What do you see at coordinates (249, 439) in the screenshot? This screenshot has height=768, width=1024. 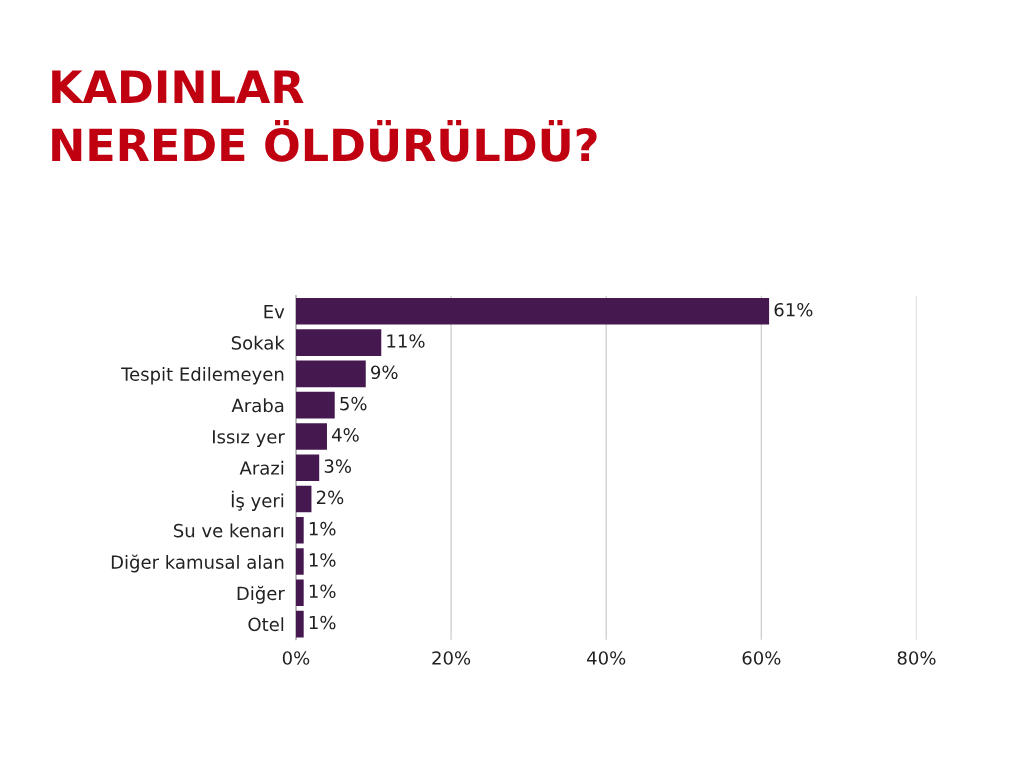 I see `y-tick-label: Issız yer` at bounding box center [249, 439].